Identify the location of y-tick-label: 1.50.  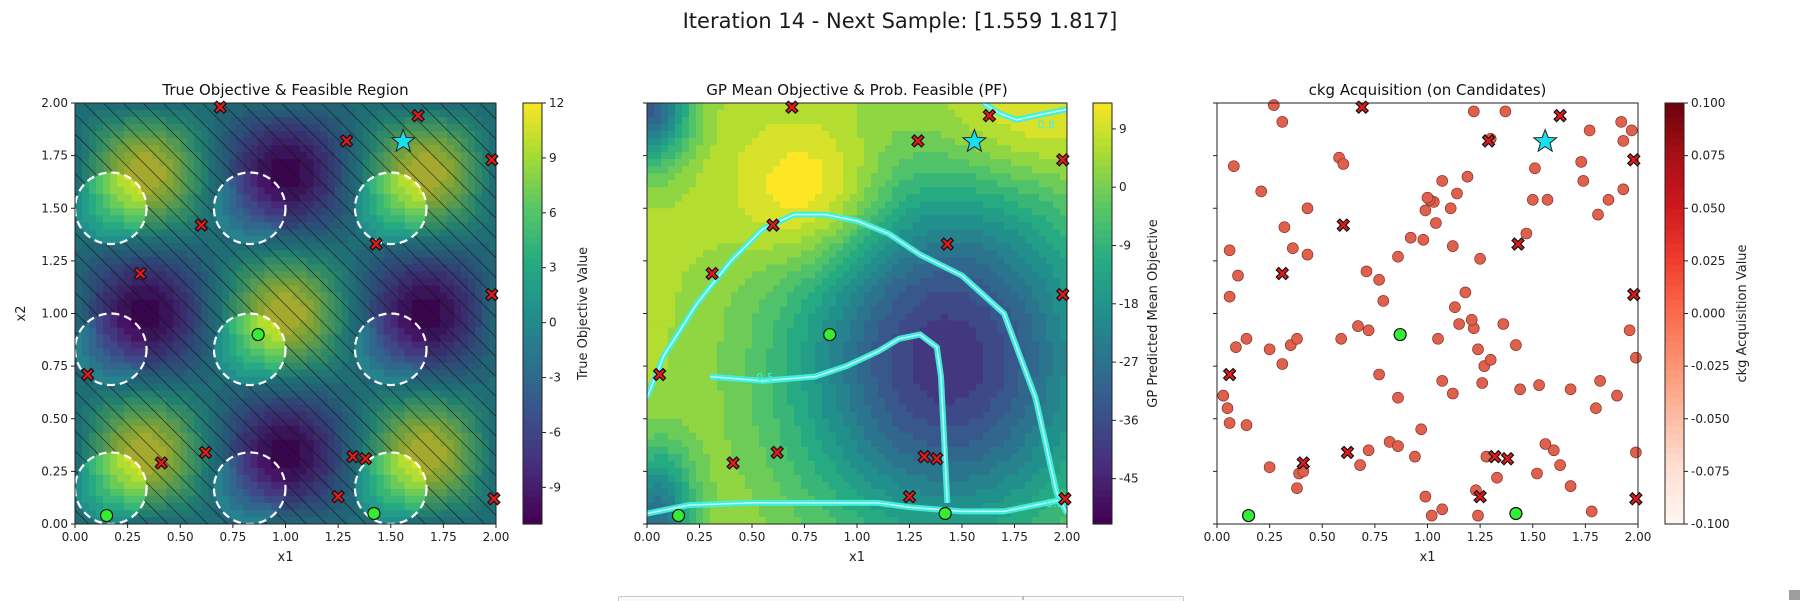
(54, 208).